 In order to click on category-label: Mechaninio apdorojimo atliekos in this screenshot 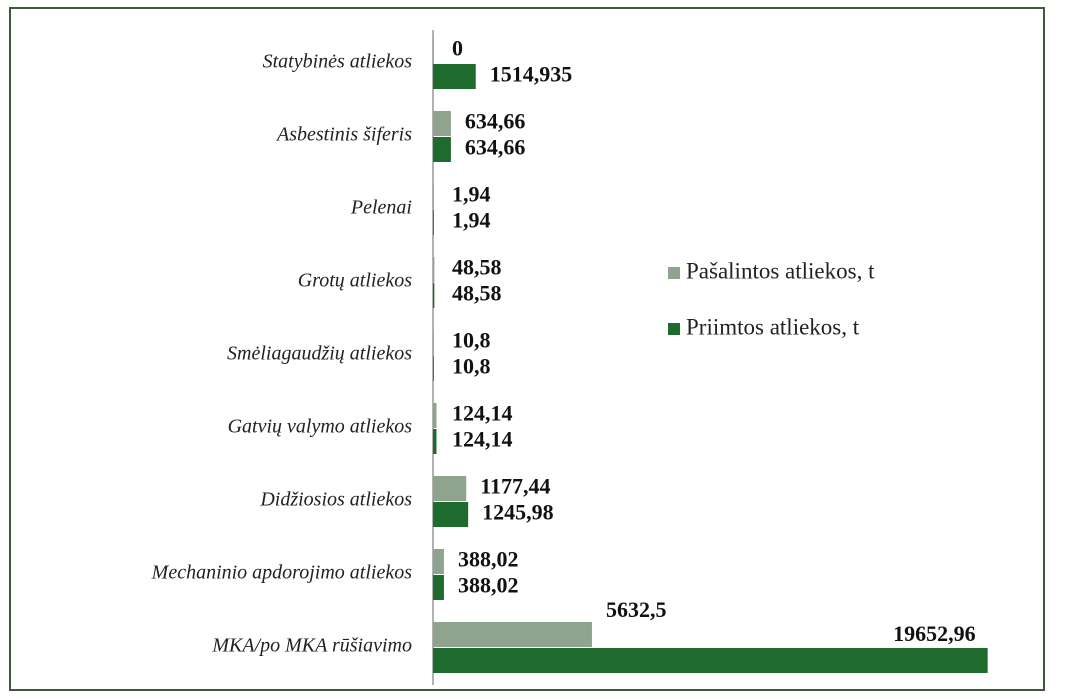, I will do `click(282, 573)`.